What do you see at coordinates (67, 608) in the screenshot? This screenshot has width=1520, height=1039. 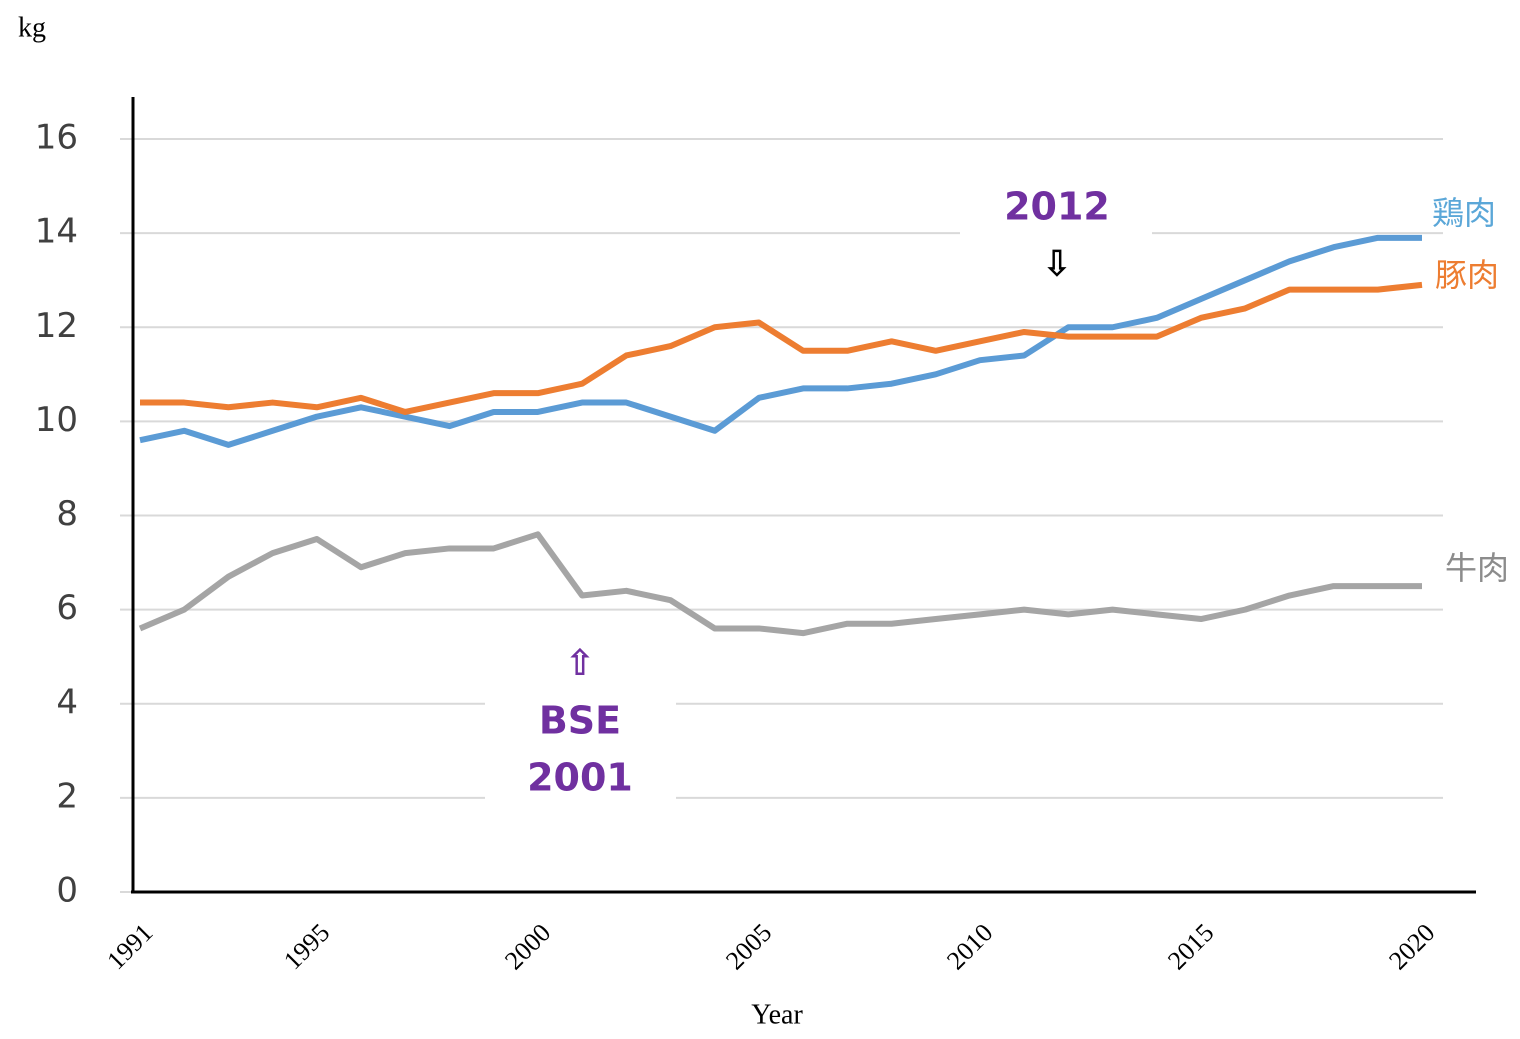 I see `y-tick-label: 6` at bounding box center [67, 608].